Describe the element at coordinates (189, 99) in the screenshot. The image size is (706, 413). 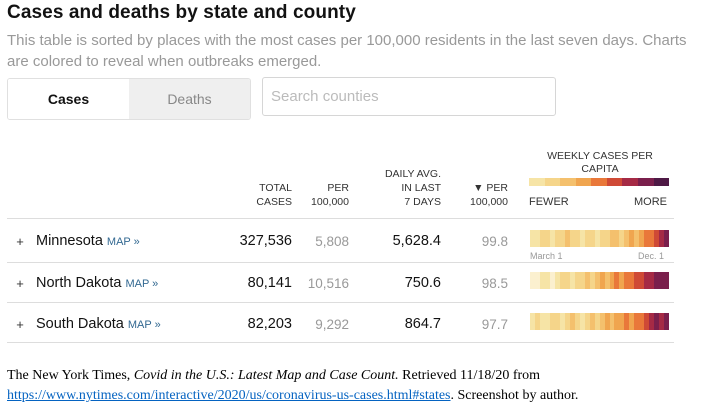
I see `tab-deaths: Deaths` at that location.